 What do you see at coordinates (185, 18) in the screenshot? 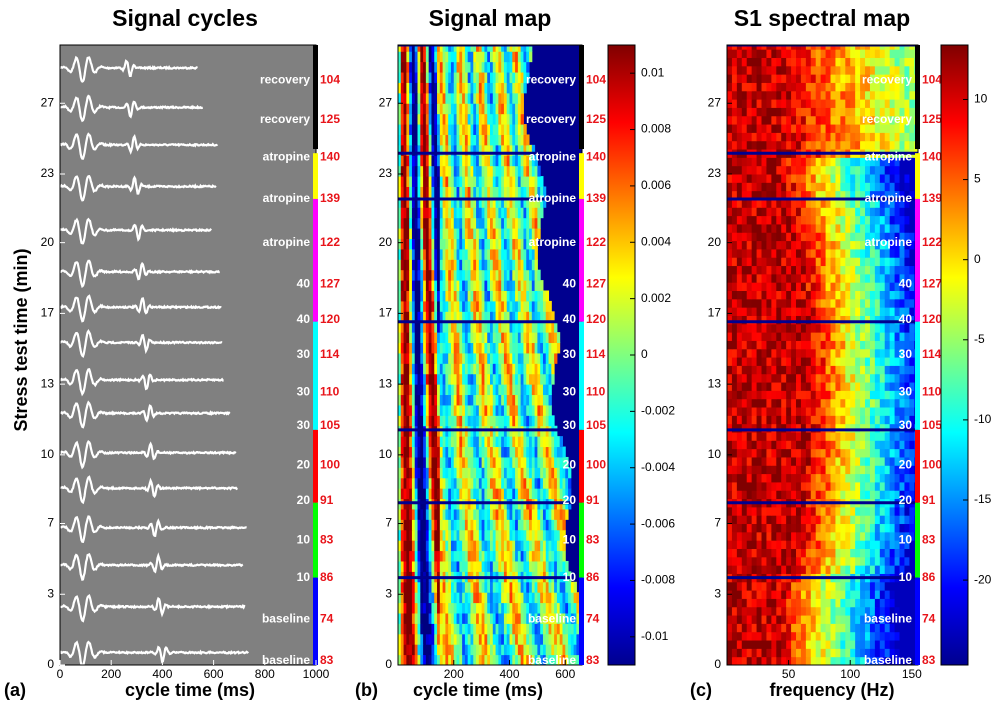
I see `panel-title: Signal cycles` at bounding box center [185, 18].